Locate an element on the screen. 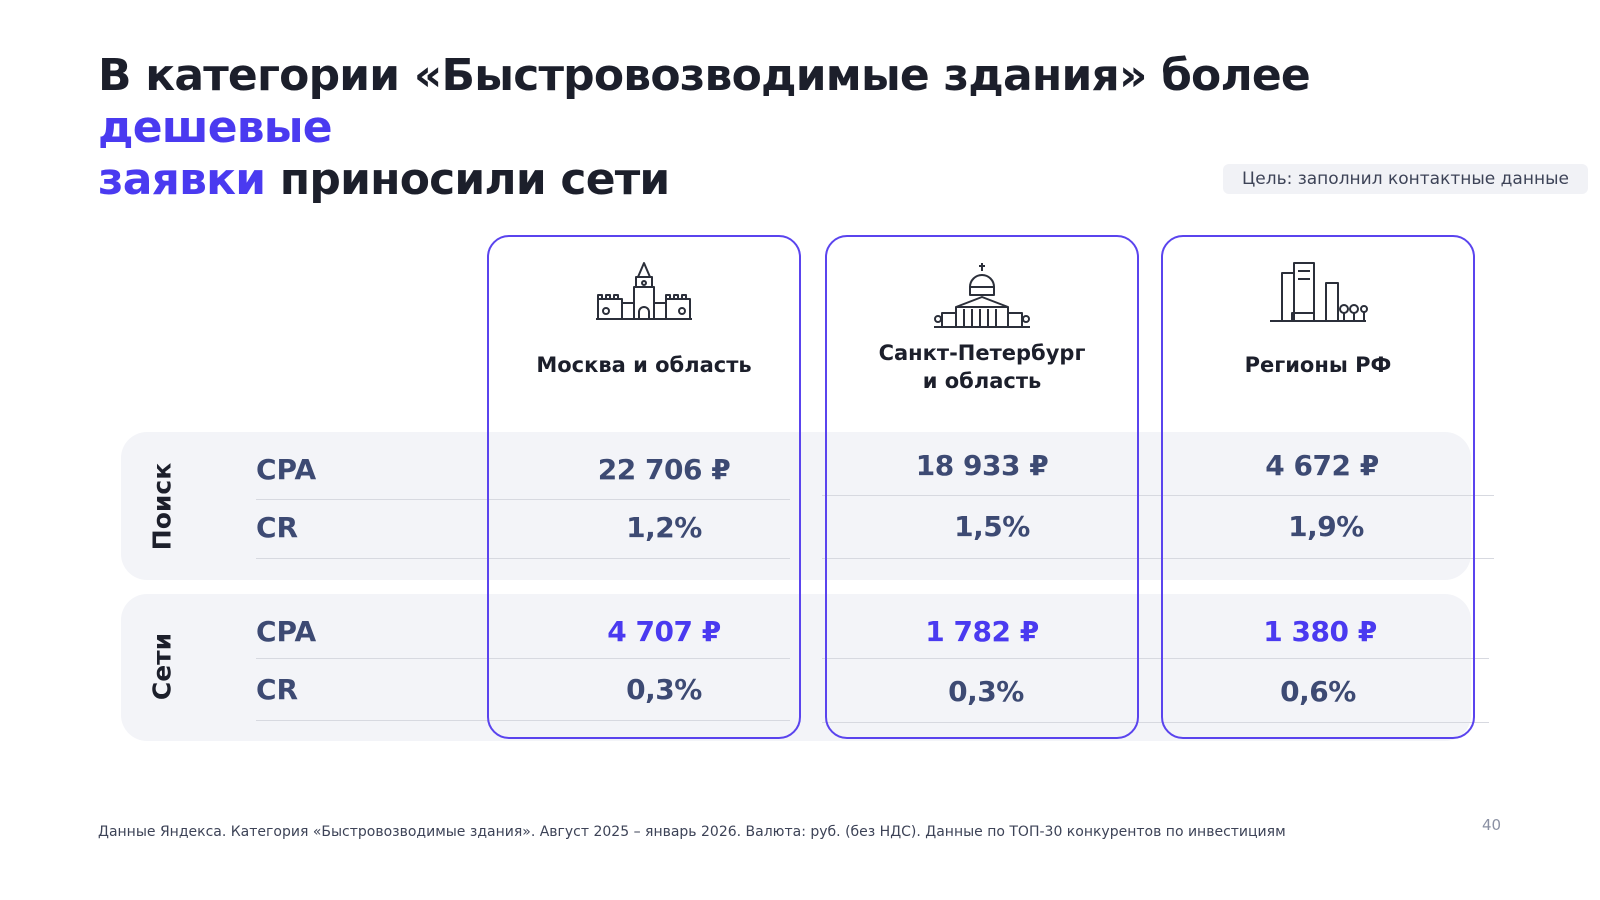 The height and width of the screenshot is (900, 1600). page-number: 40 is located at coordinates (1492, 825).